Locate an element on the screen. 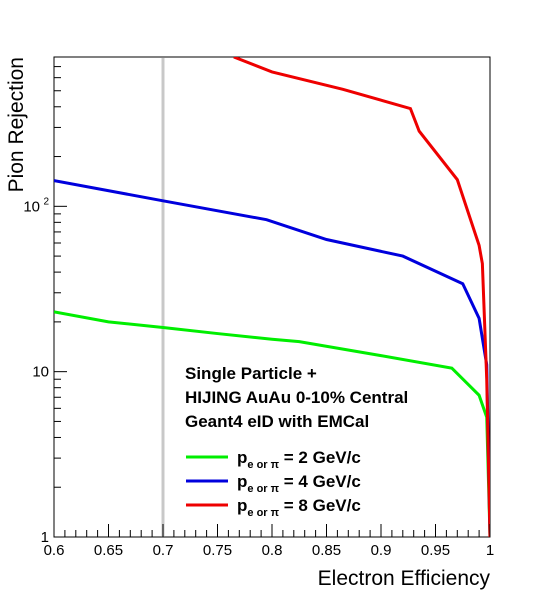  y-axis-title: Pion Rejection is located at coordinates (16, 124).